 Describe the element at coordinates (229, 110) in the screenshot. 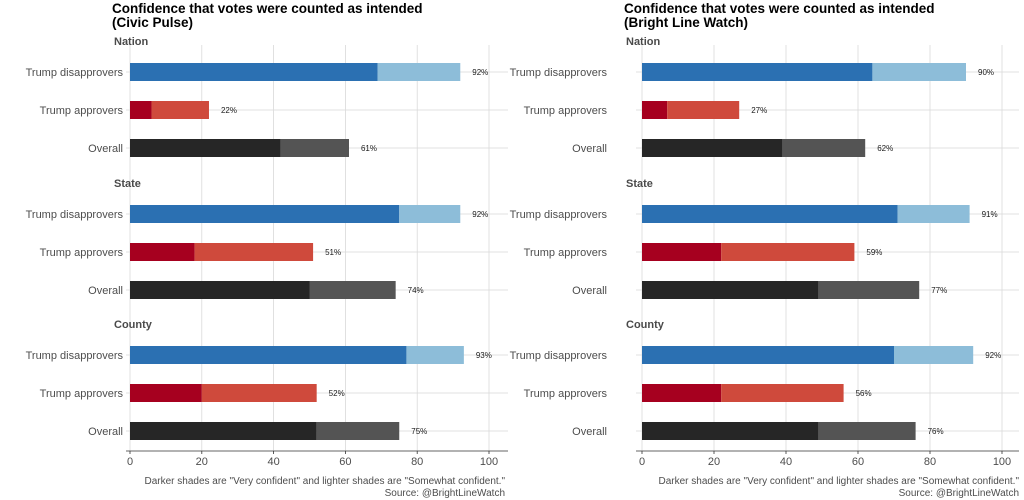

I see `bar-total-label: 22%` at that location.